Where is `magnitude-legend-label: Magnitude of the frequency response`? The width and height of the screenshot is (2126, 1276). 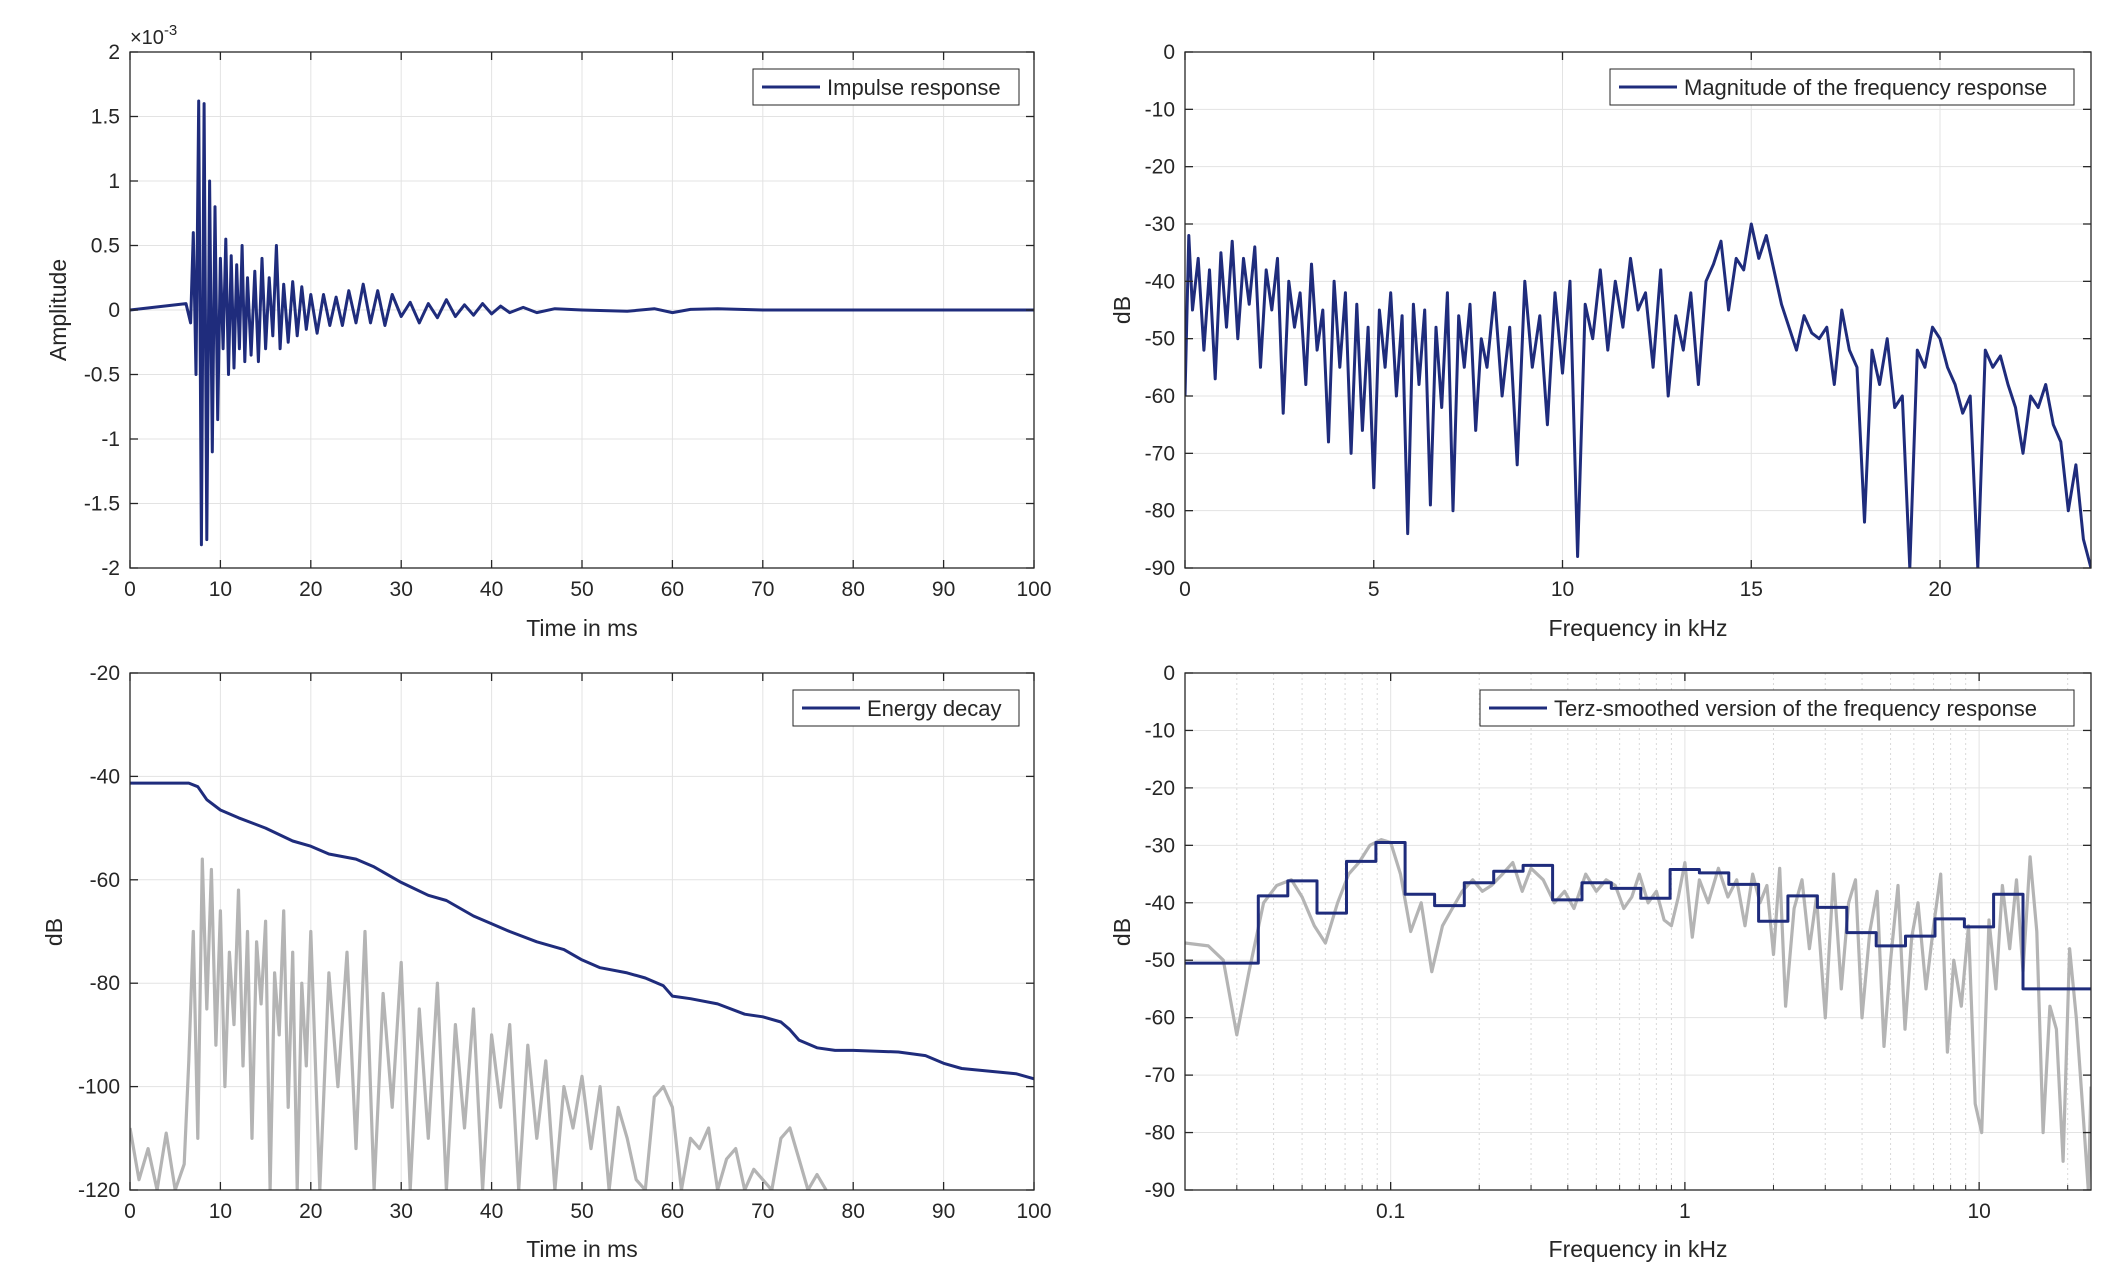
magnitude-legend-label: Magnitude of the frequency response is located at coordinates (1865, 87).